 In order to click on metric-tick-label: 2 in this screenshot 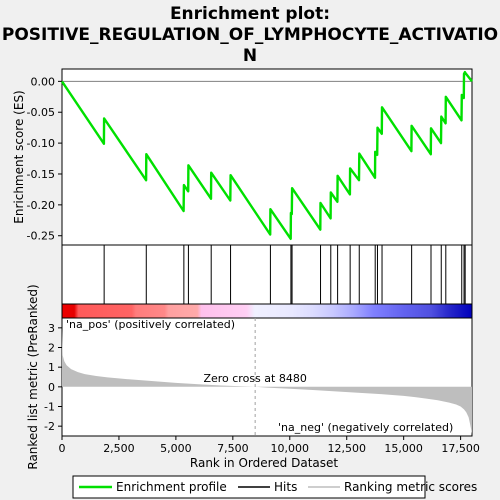, I will do `click(51, 348)`.